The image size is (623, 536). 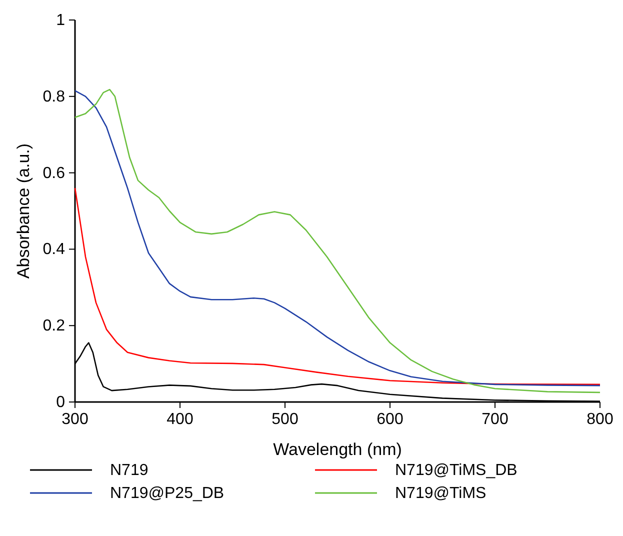 I want to click on y-tick-label: 0, so click(x=61, y=402).